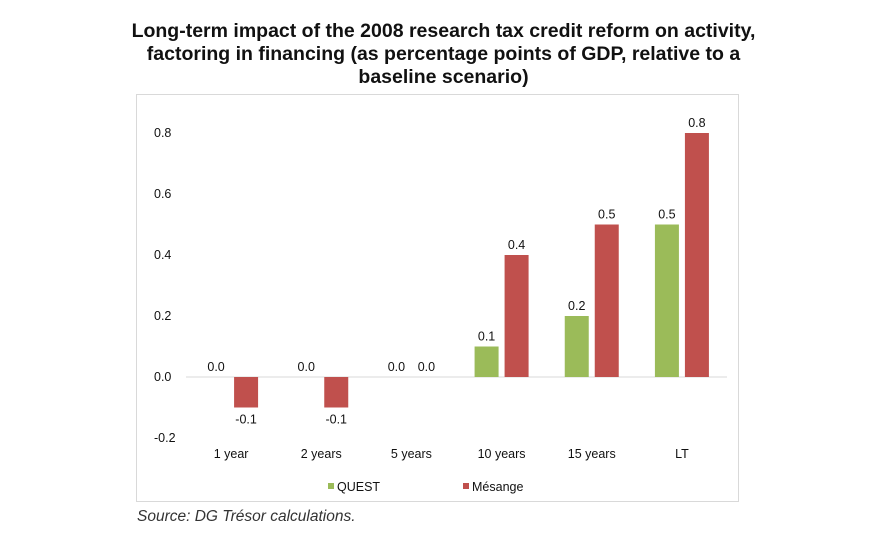  What do you see at coordinates (165, 438) in the screenshot?
I see `y-tick-label: -0.2` at bounding box center [165, 438].